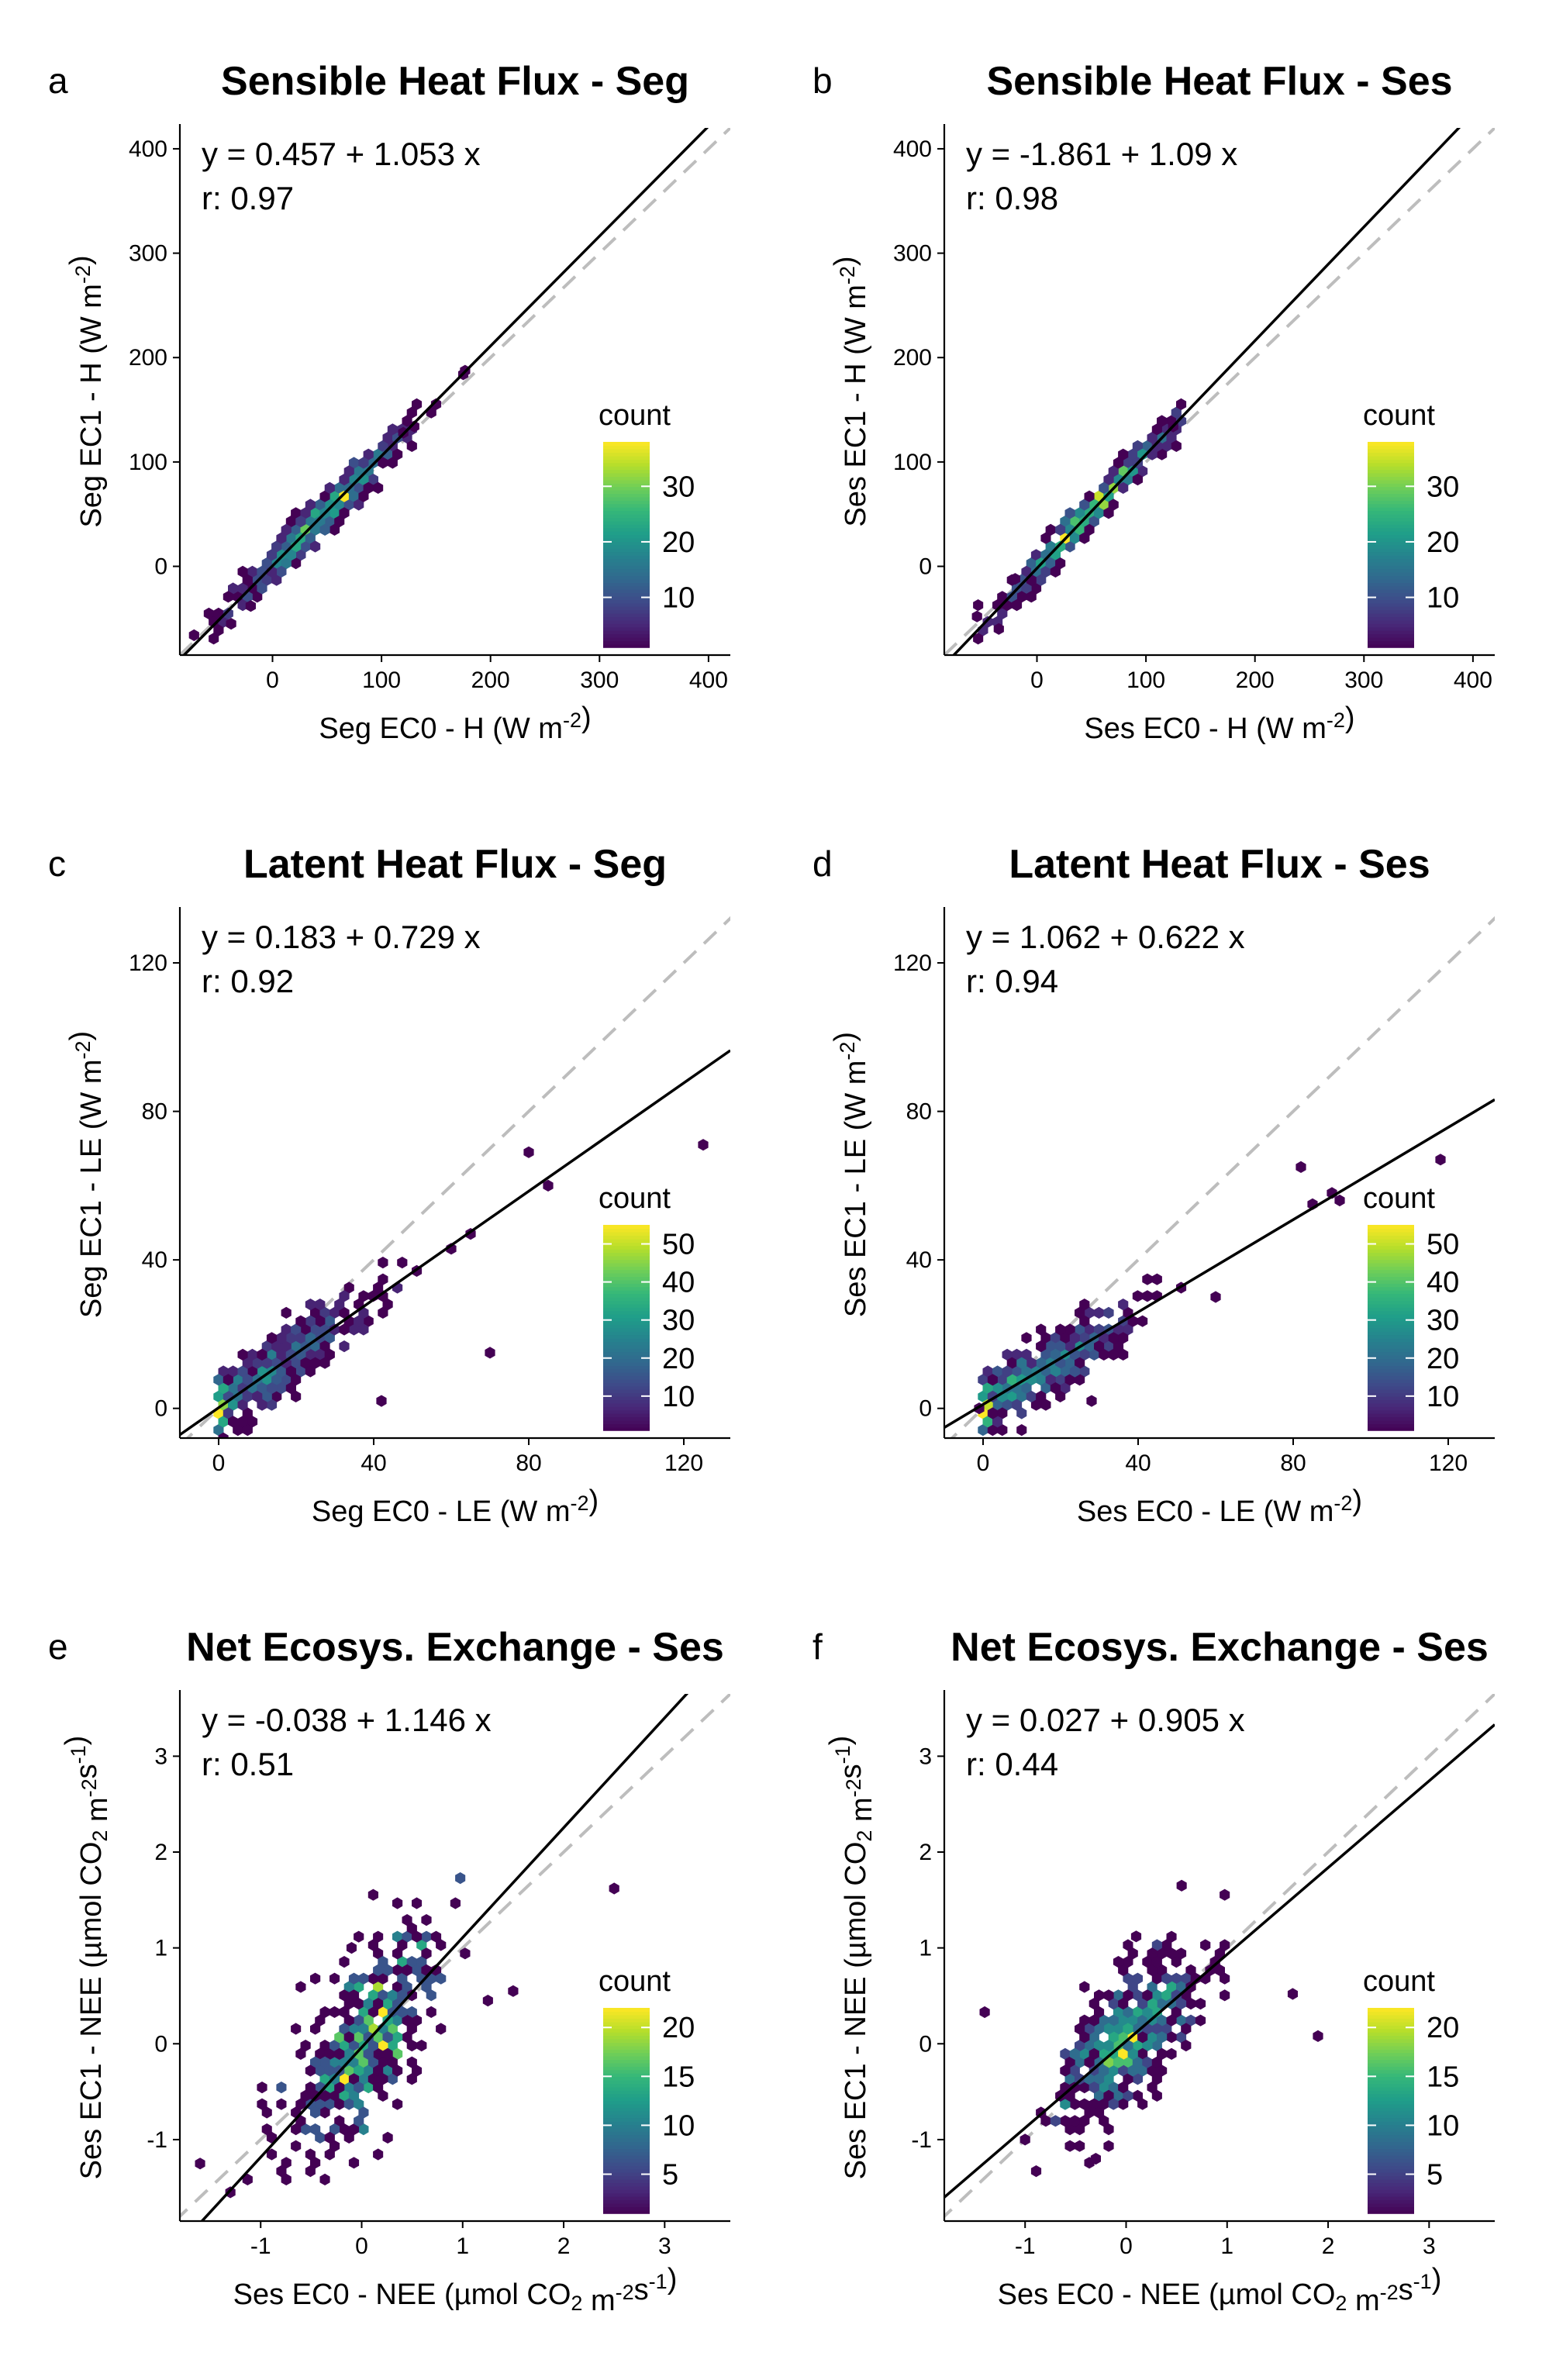  I want to click on y-axis-label-part: -2, so click(847, 275).